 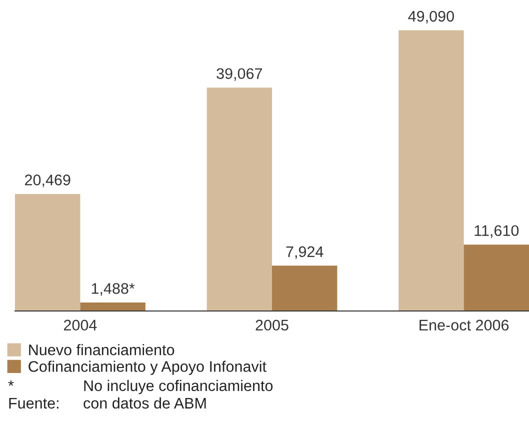 I want to click on legend-label: Cofinanciamiento y Apoyo Infonavit, so click(x=147, y=367).